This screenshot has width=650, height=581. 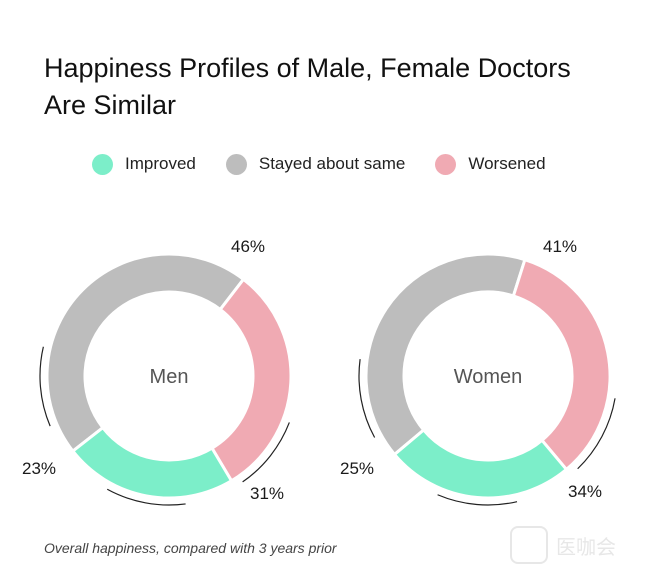 I want to click on bracket-women-improved, so click(x=477, y=500).